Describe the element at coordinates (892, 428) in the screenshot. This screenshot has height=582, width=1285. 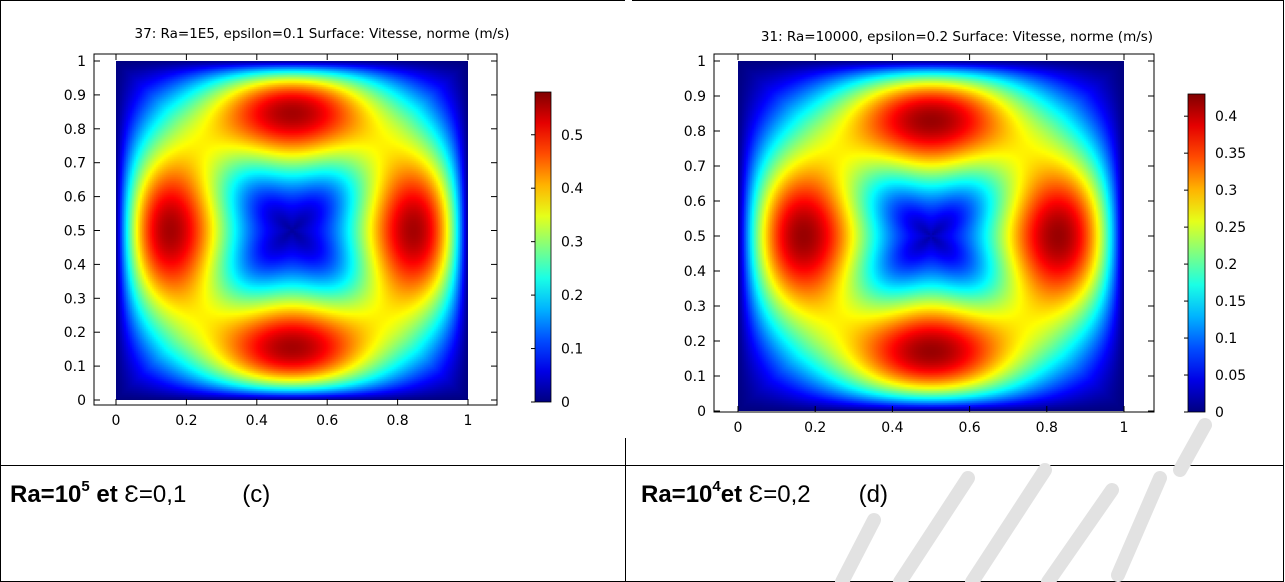
I see `x-tick-label-1-2: 0.4` at that location.